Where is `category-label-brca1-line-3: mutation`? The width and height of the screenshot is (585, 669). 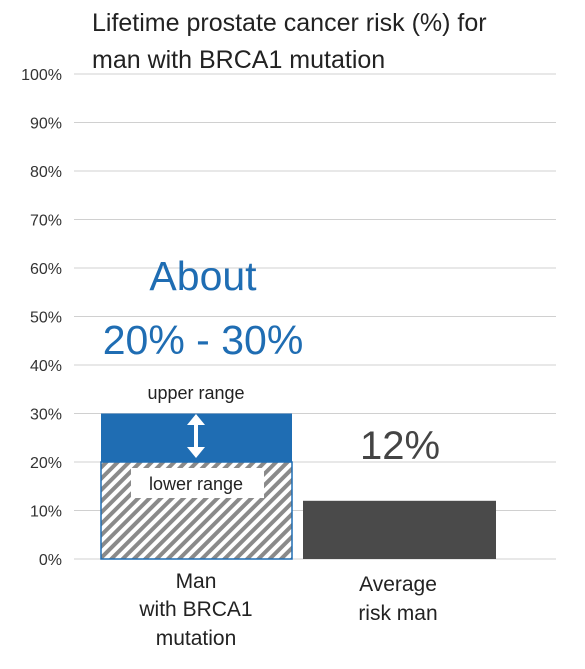 category-label-brca1-line-3: mutation is located at coordinates (196, 638).